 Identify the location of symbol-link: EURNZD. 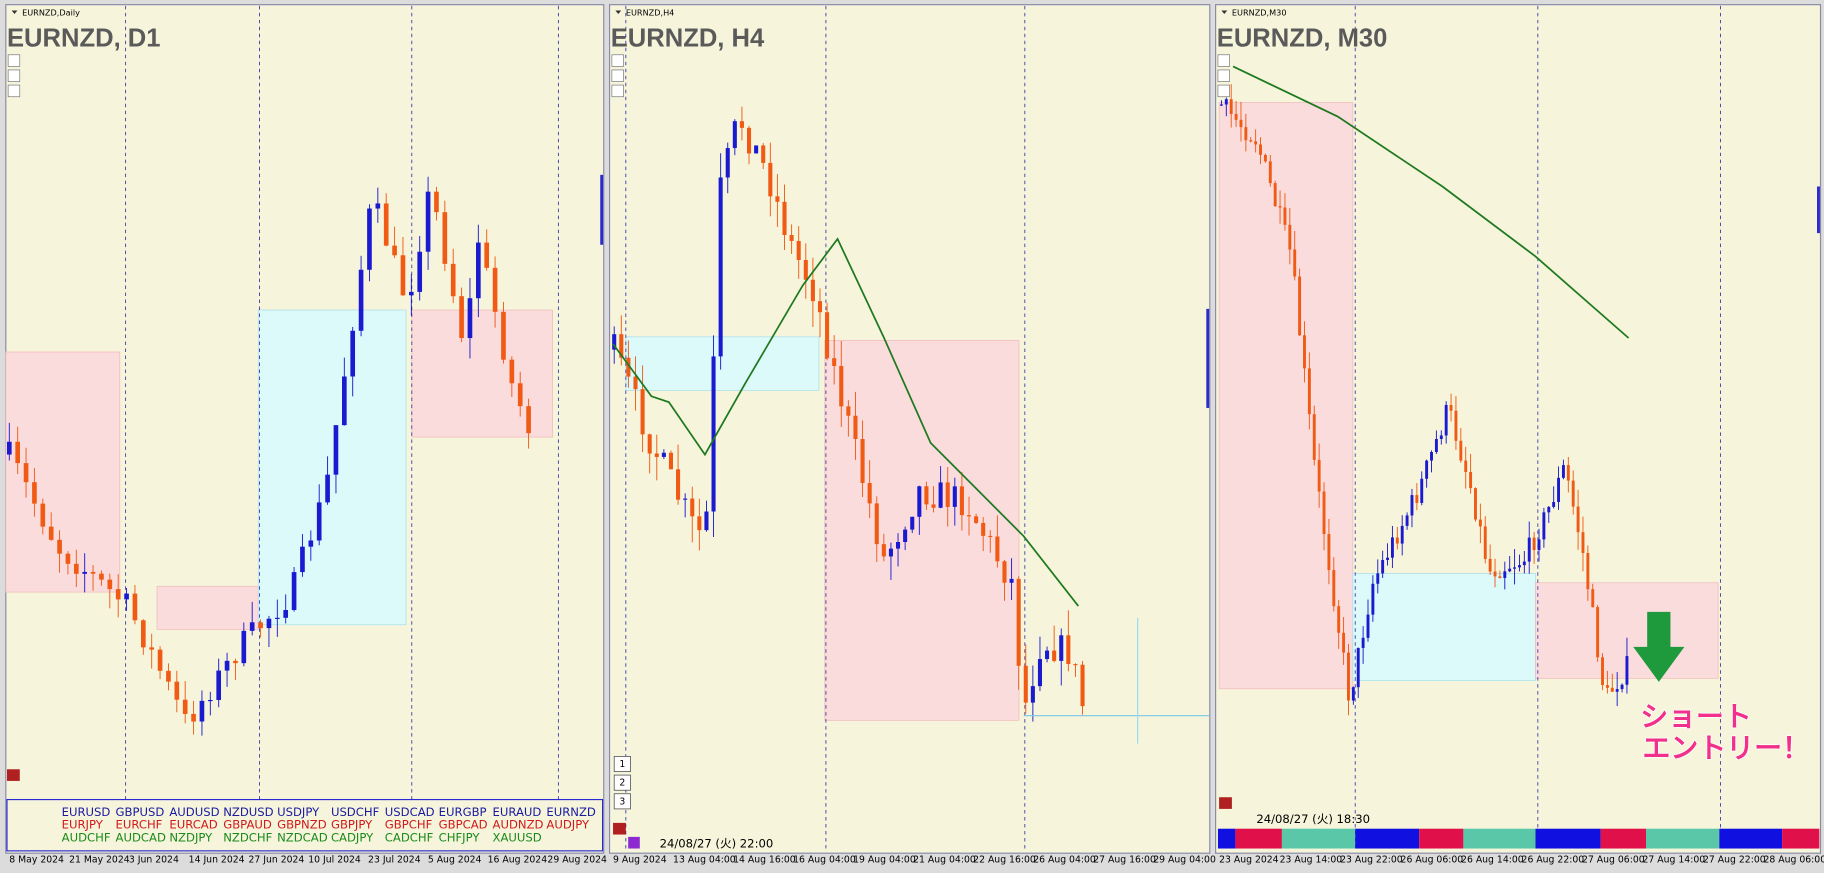
(571, 812).